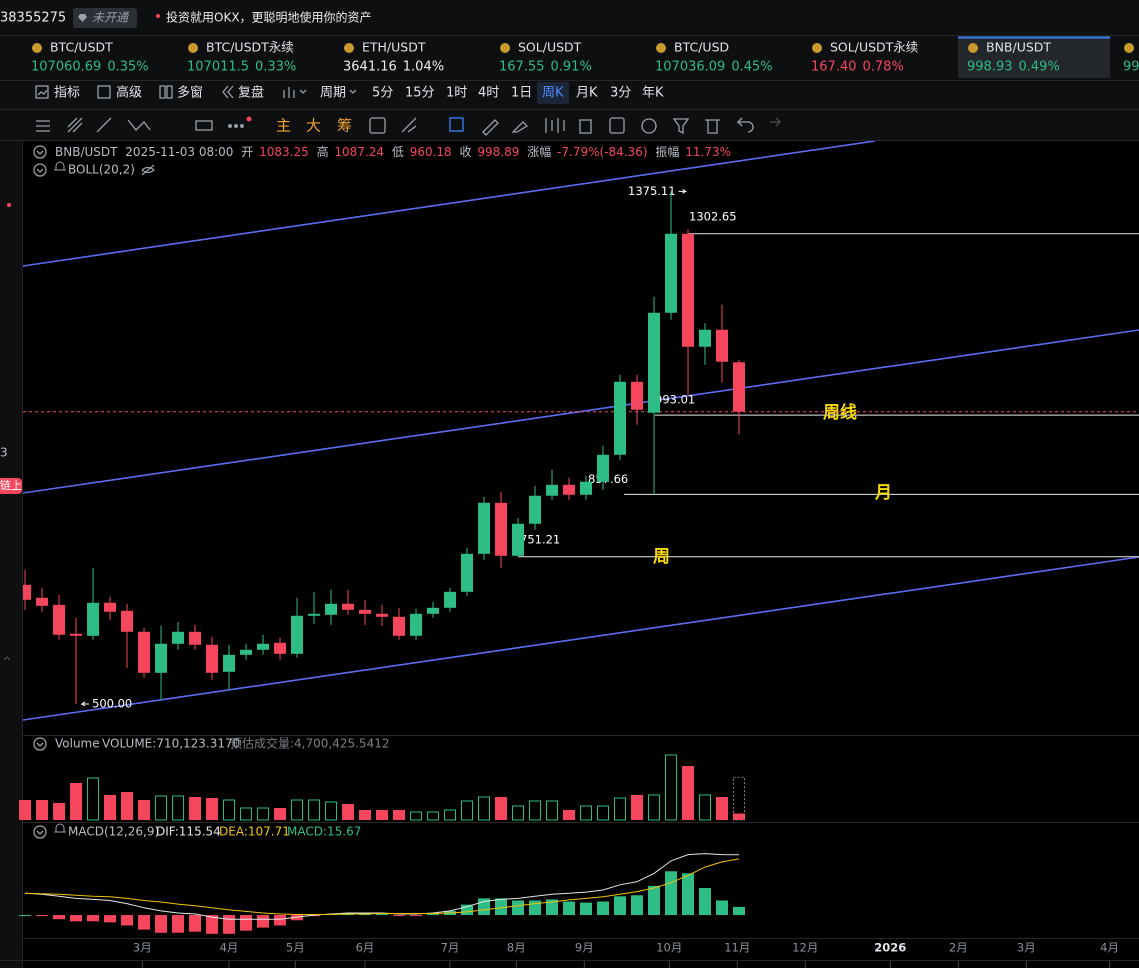 The height and width of the screenshot is (968, 1139). What do you see at coordinates (179, 152) in the screenshot?
I see `time: 2025-11-03 08:00` at bounding box center [179, 152].